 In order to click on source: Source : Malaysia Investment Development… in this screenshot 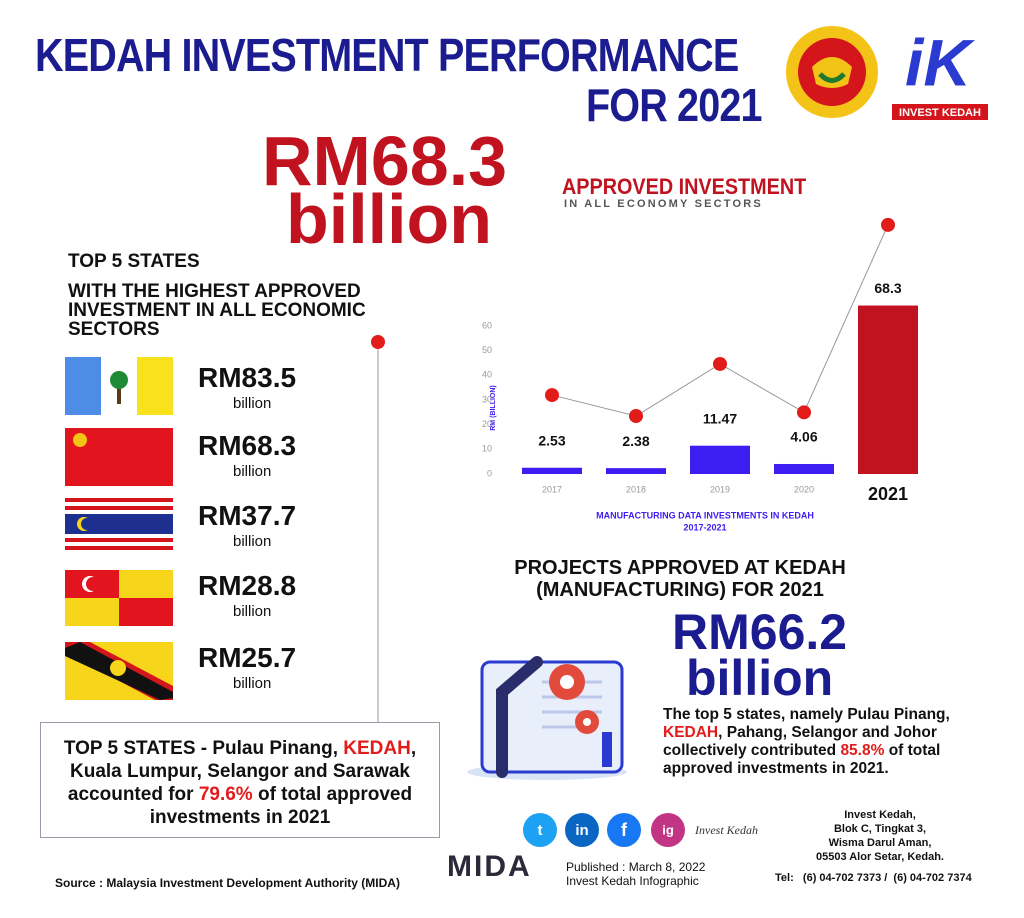, I will do `click(227, 883)`.